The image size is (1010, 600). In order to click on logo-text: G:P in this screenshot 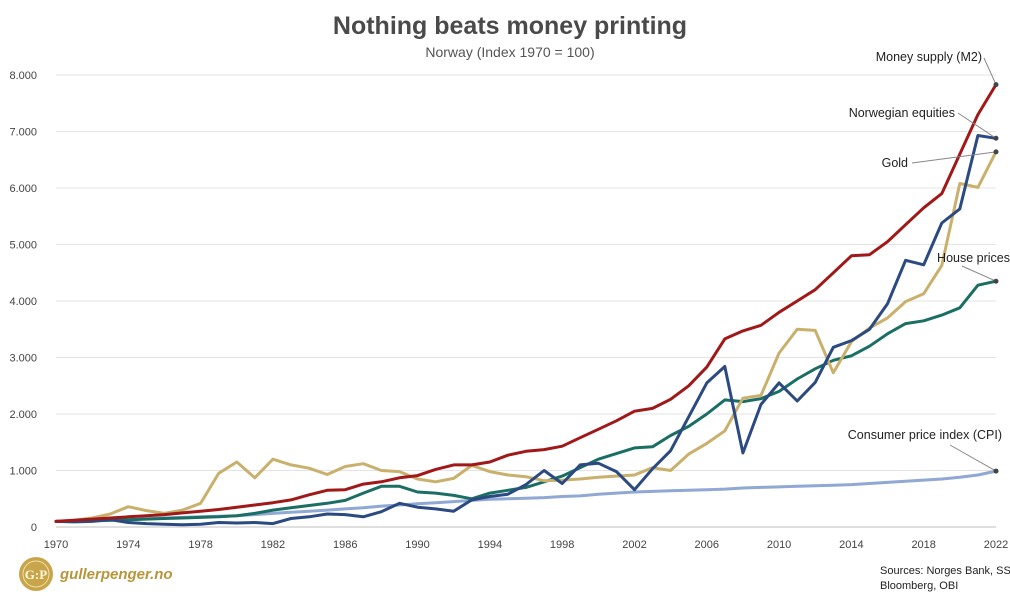, I will do `click(36, 574)`.